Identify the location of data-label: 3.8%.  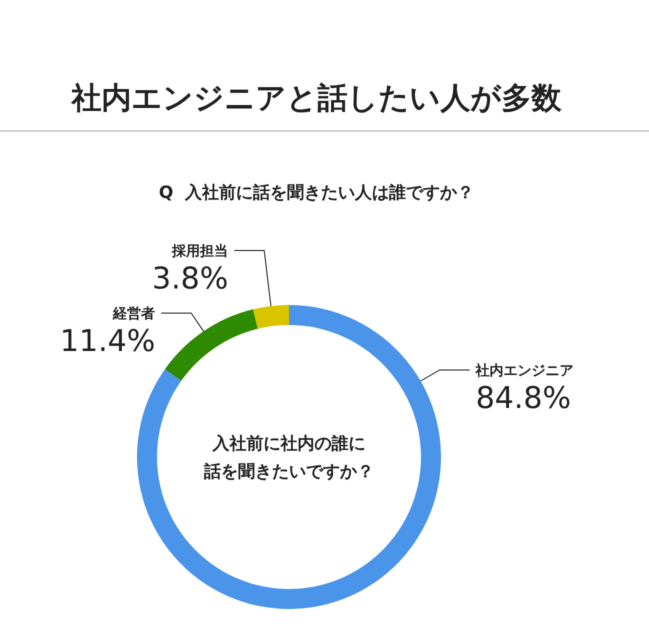
(190, 278).